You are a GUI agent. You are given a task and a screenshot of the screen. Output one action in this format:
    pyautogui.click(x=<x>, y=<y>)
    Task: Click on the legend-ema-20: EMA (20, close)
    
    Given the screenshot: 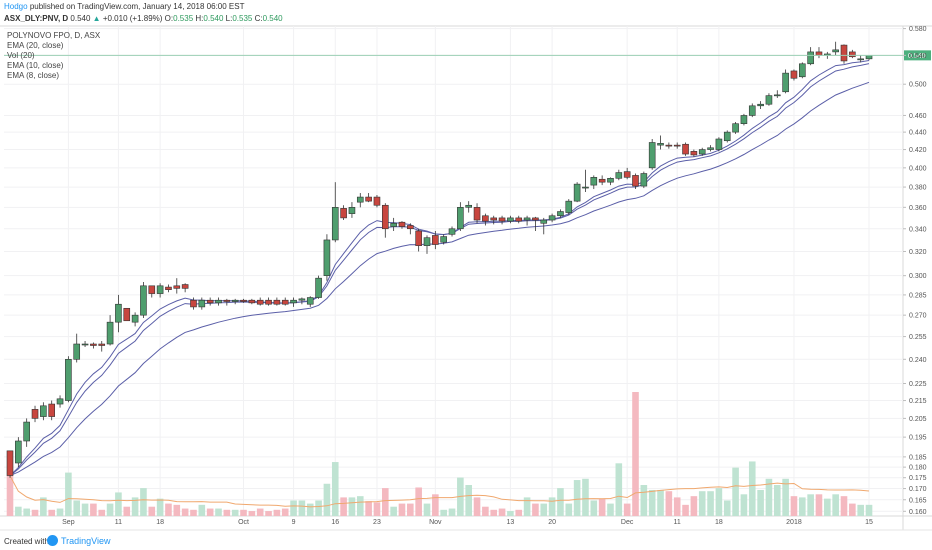 What is the action you would take?
    pyautogui.click(x=35, y=45)
    